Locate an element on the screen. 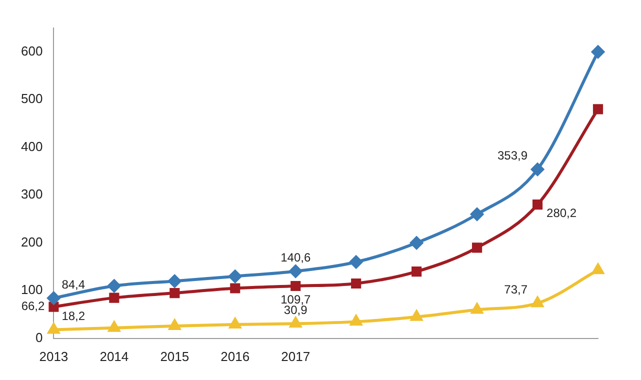 The width and height of the screenshot is (641, 380). y-tick-label: 0 is located at coordinates (39, 337).